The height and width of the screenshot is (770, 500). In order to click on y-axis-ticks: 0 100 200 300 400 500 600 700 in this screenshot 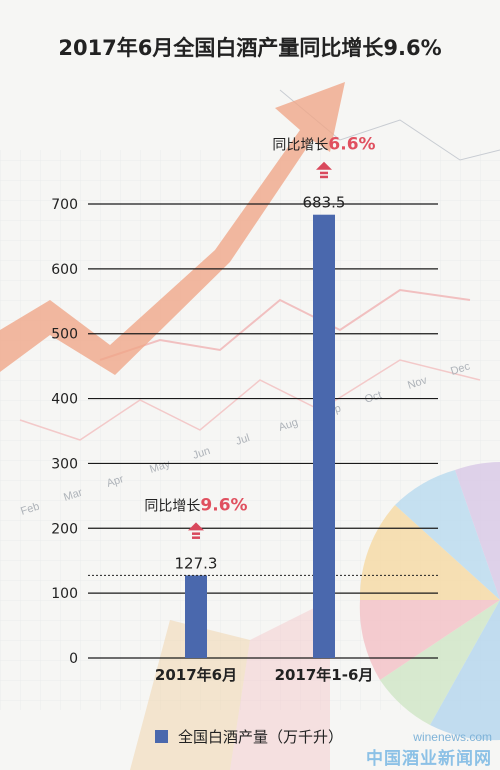, I will do `click(64, 432)`.